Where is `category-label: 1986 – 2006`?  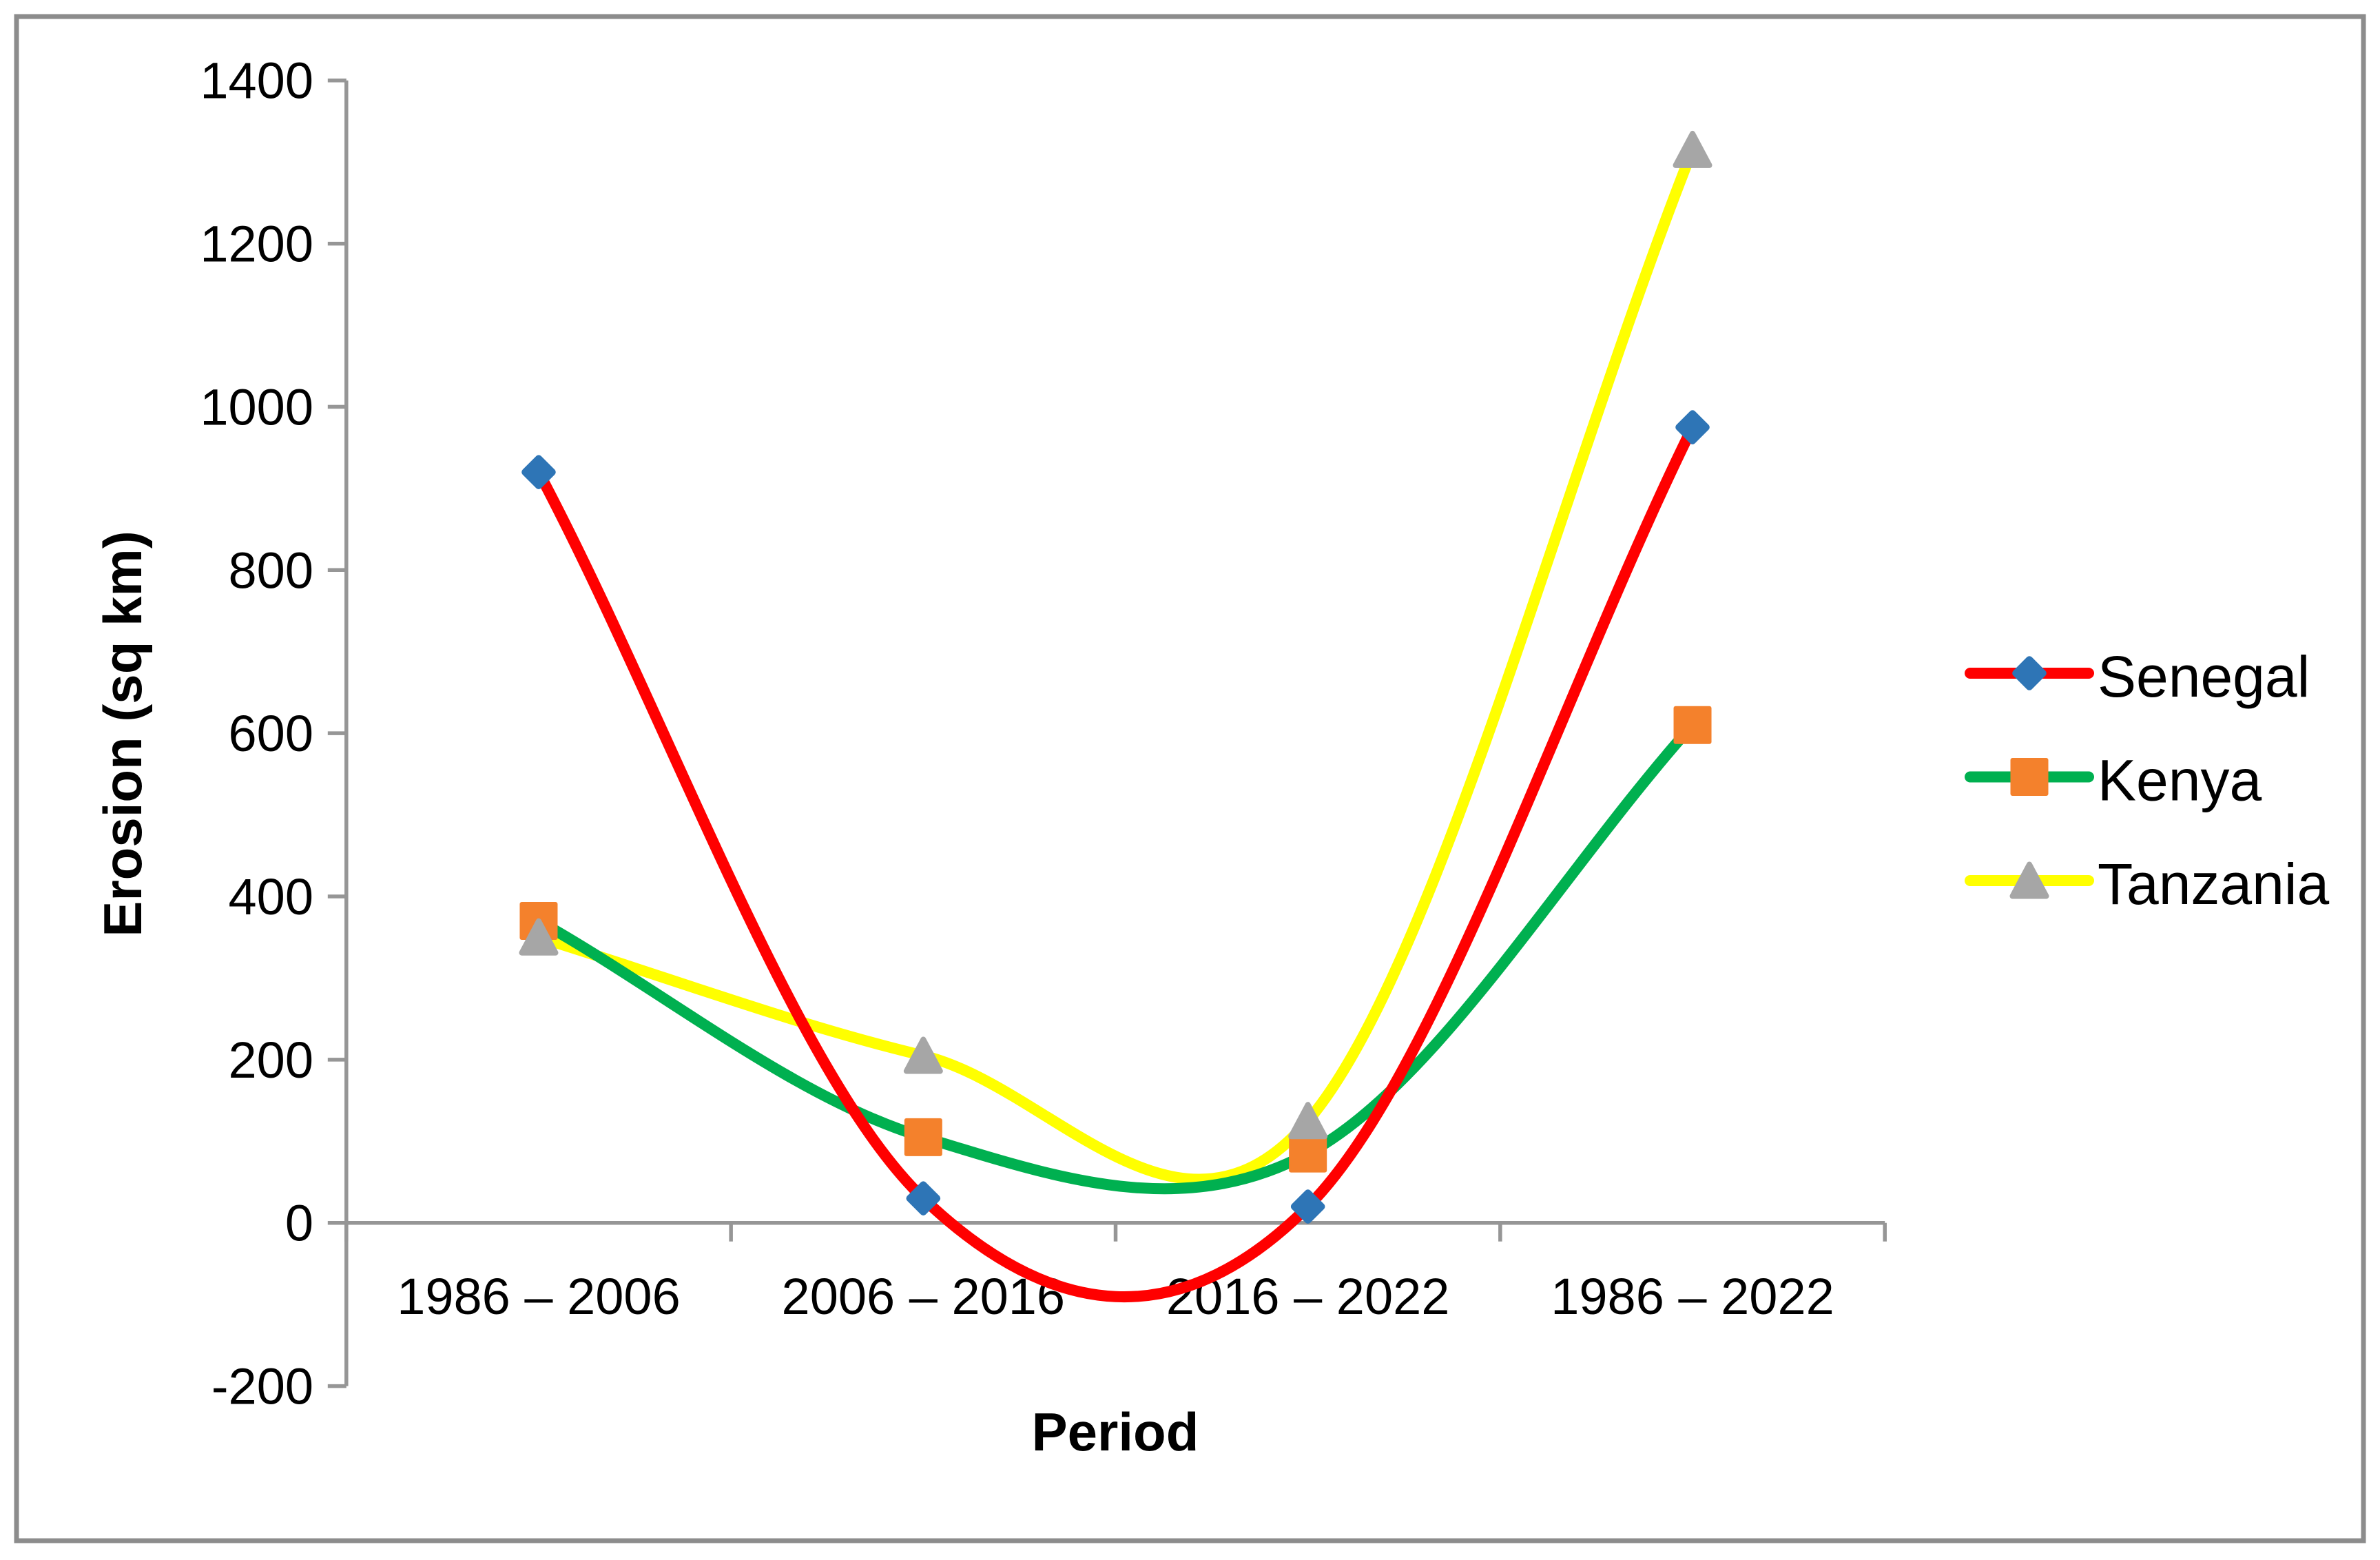
category-label: 1986 – 2006 is located at coordinates (539, 1296).